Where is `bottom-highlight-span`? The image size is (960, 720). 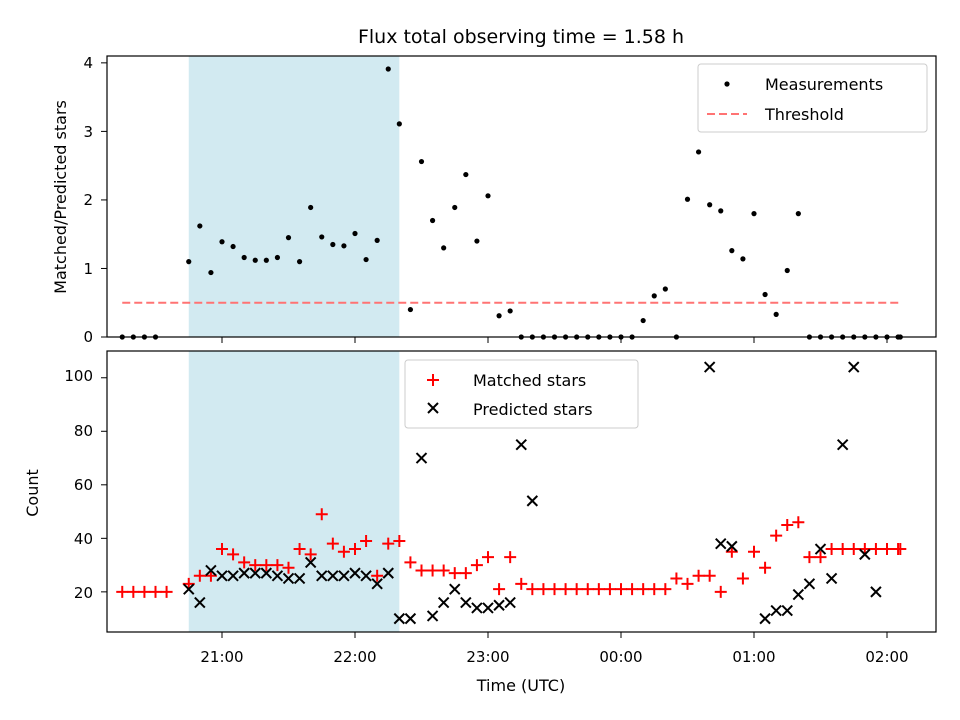 bottom-highlight-span is located at coordinates (294, 491).